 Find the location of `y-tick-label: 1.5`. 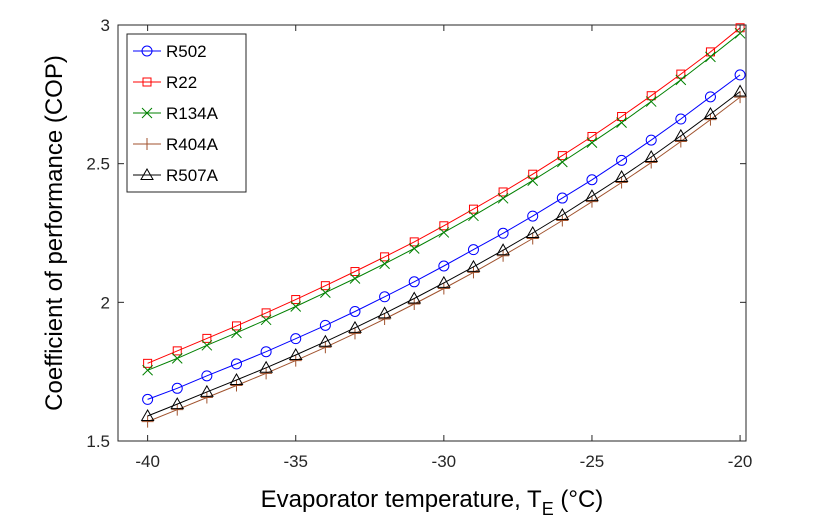

y-tick-label: 1.5 is located at coordinates (98, 441).